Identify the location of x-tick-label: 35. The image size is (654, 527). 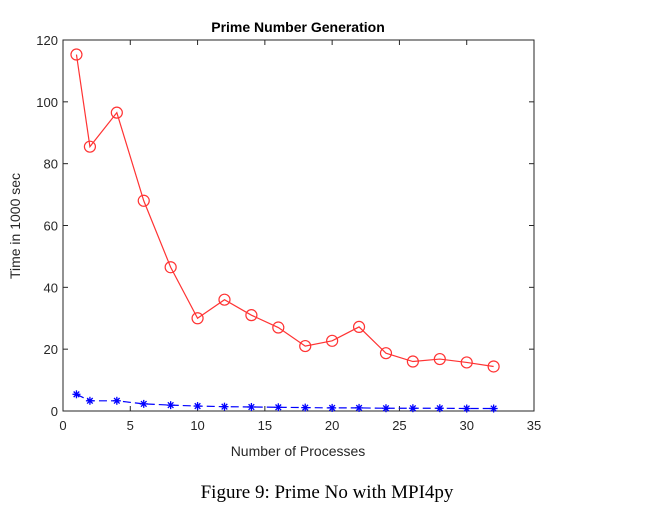
(534, 425).